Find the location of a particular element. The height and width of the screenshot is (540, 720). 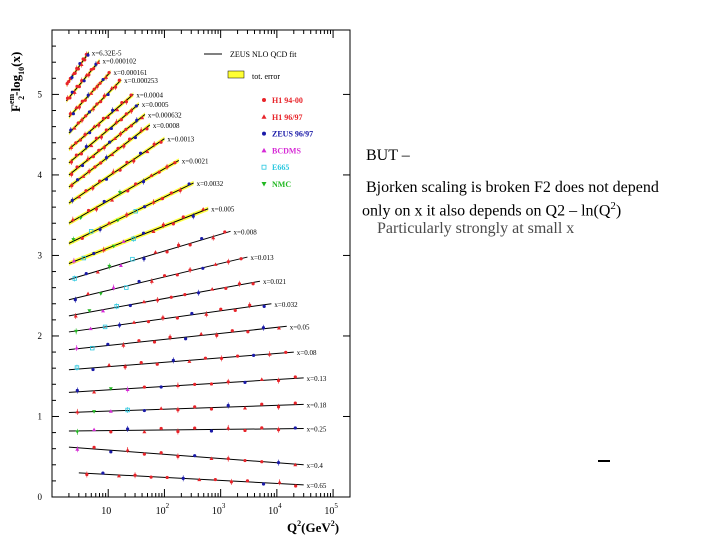

bin-label: x=0.13 is located at coordinates (317, 379).